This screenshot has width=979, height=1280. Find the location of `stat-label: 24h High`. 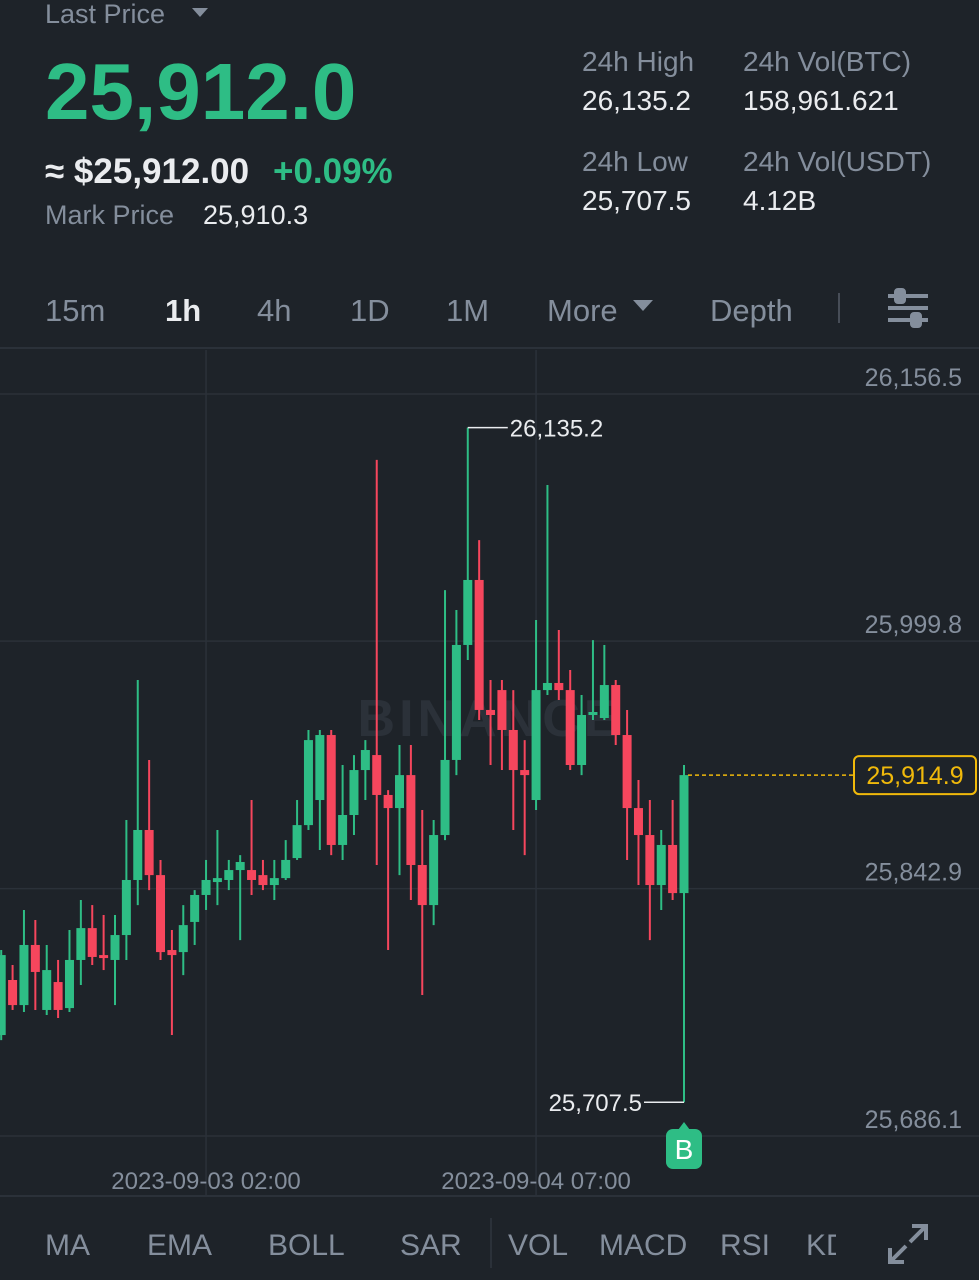

stat-label: 24h High is located at coordinates (638, 61).